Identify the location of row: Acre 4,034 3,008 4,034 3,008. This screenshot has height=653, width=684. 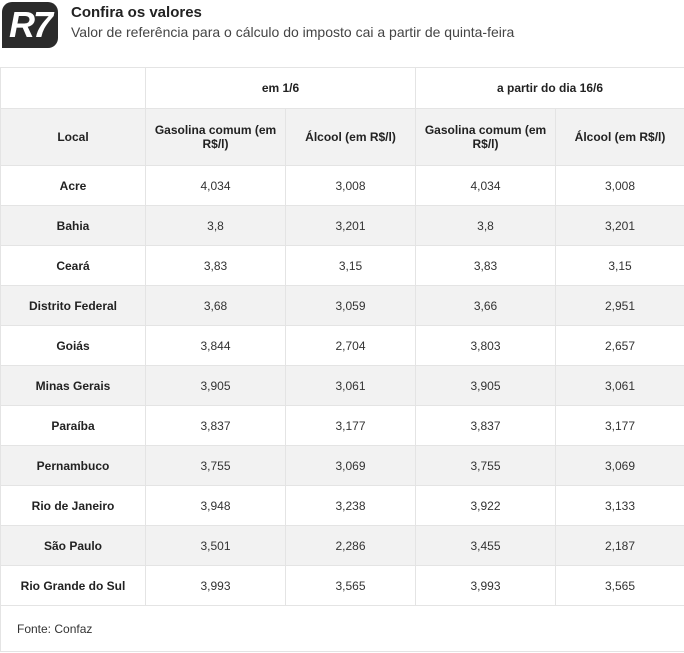
(342, 185).